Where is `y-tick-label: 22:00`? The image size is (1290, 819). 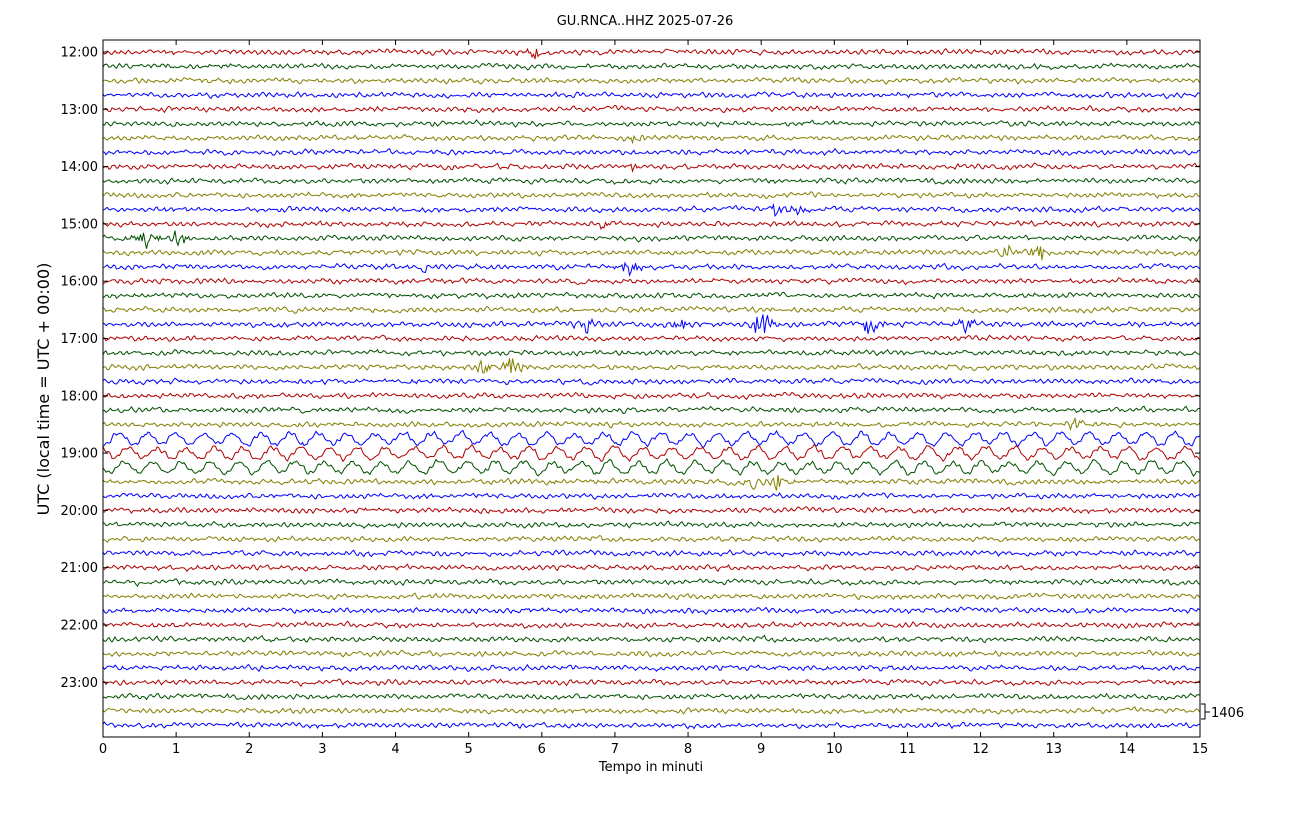
y-tick-label: 22:00 is located at coordinates (79, 626).